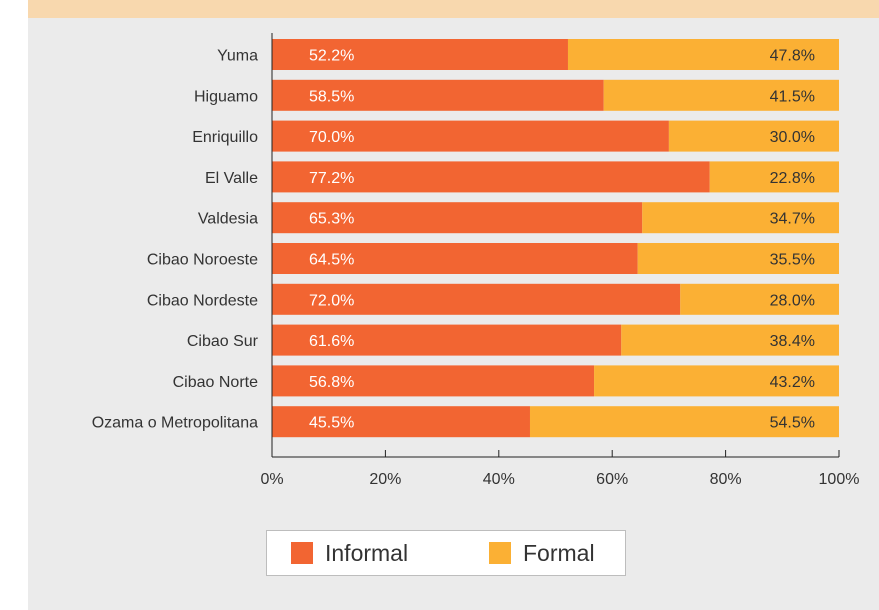 This screenshot has height=610, width=879. What do you see at coordinates (231, 178) in the screenshot?
I see `category-label-el-valle: El Valle` at bounding box center [231, 178].